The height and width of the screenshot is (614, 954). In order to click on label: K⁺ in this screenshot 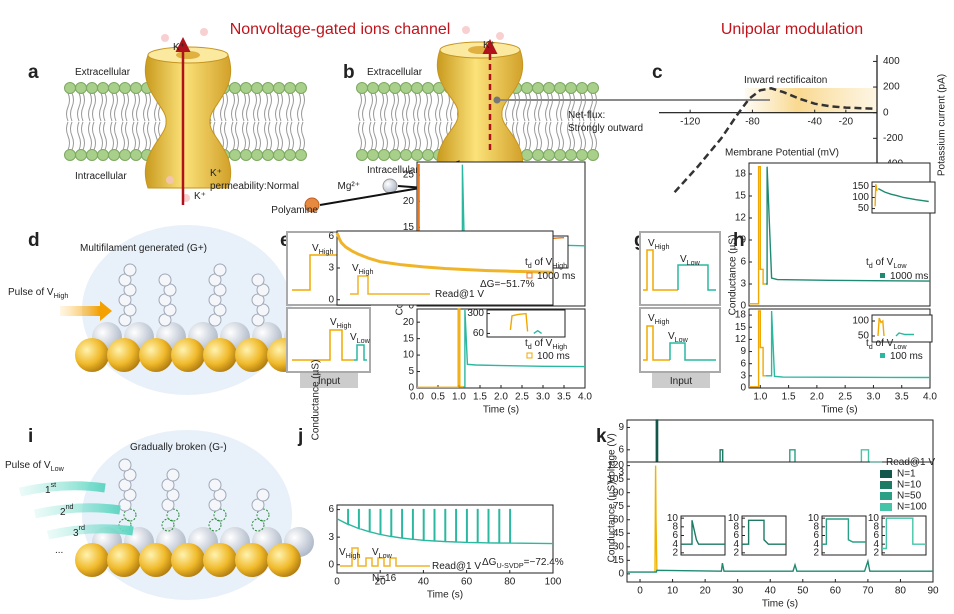, I will do `click(489, 45)`.